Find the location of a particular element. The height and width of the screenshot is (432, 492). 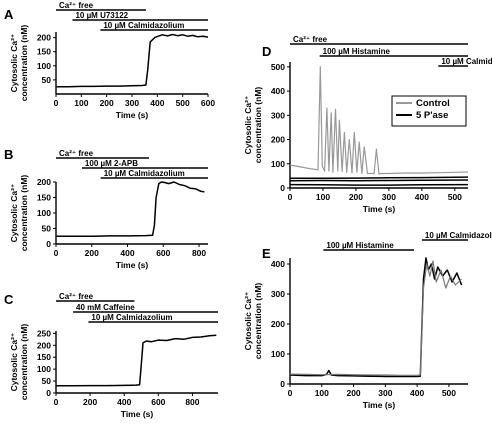

panel-letter: E is located at coordinates (266, 253).